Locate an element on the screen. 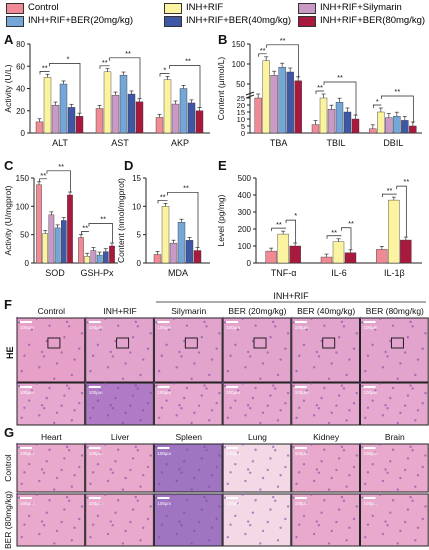 This screenshot has width=429, height=550. column-label: Spleen is located at coordinates (189, 437).